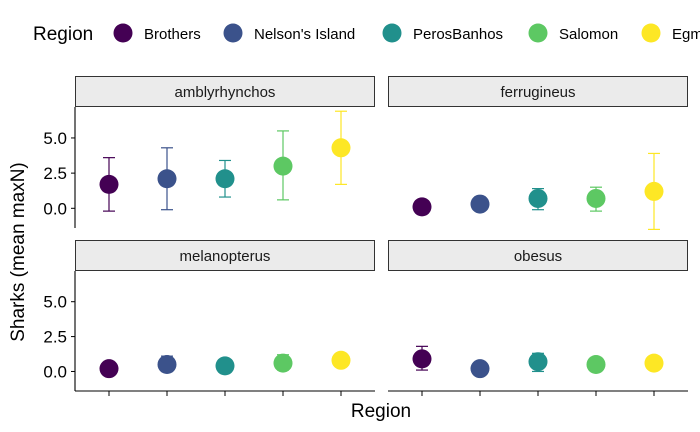 This screenshot has width=700, height=432. I want to click on legend-label-brothers: Brothers, so click(172, 34).